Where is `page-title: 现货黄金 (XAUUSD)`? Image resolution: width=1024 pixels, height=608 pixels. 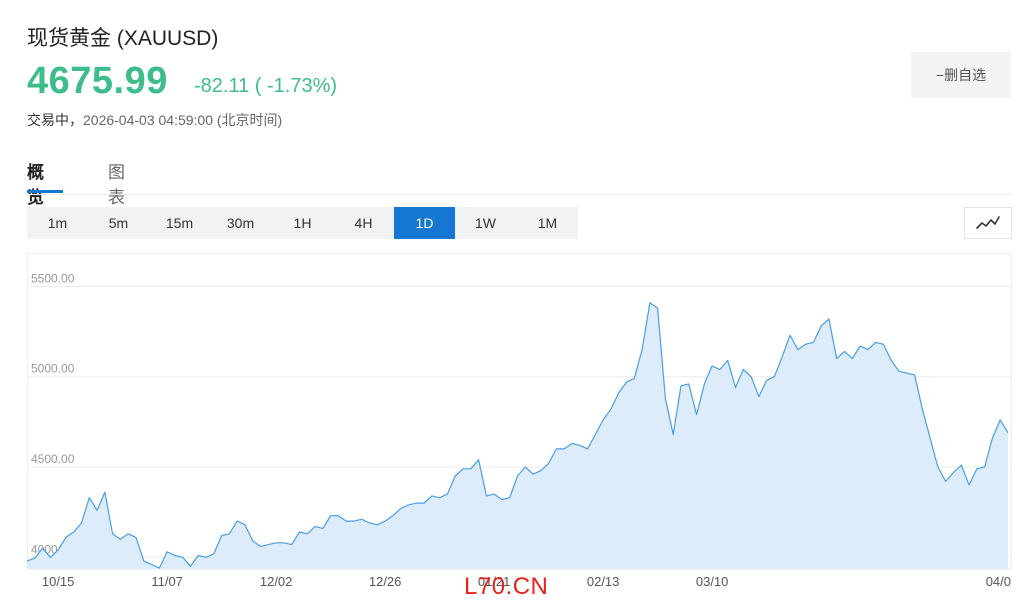 page-title: 现货黄金 (XAUUSD) is located at coordinates (123, 38).